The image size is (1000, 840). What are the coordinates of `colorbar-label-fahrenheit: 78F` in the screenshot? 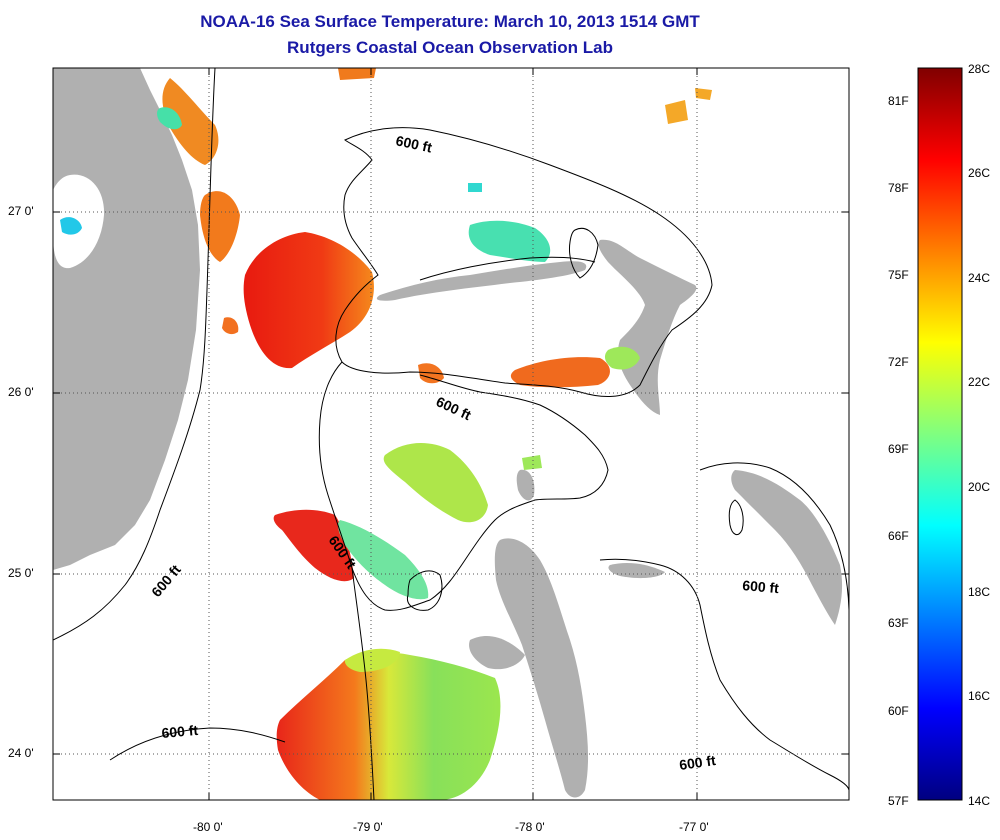 It's located at (898, 188).